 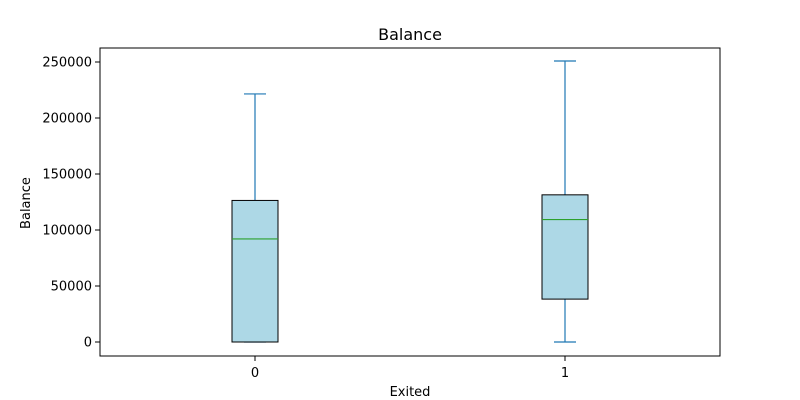 What do you see at coordinates (67, 175) in the screenshot?
I see `y-tick-label: 150000` at bounding box center [67, 175].